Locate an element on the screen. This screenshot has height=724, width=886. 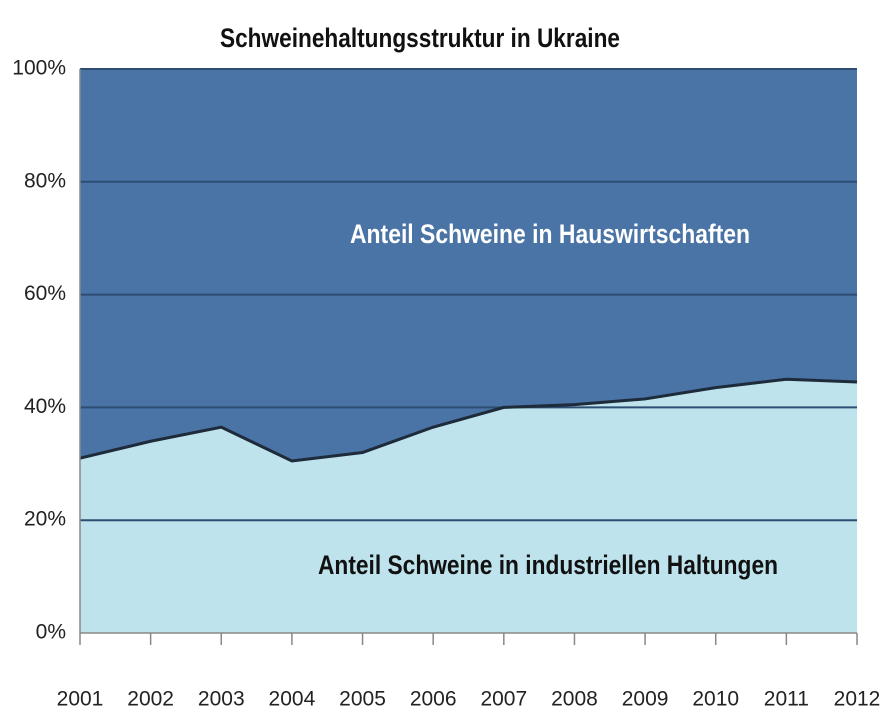
x-tick-label: 2006 is located at coordinates (433, 699).